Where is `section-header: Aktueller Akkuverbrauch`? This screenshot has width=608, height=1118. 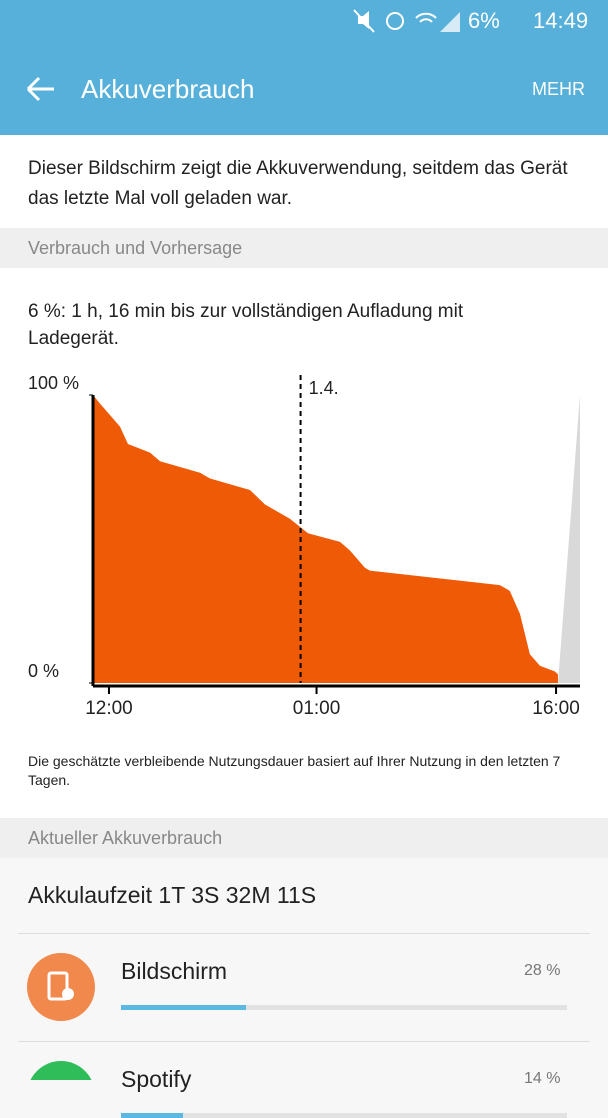 section-header: Aktueller Akkuverbrauch is located at coordinates (304, 838).